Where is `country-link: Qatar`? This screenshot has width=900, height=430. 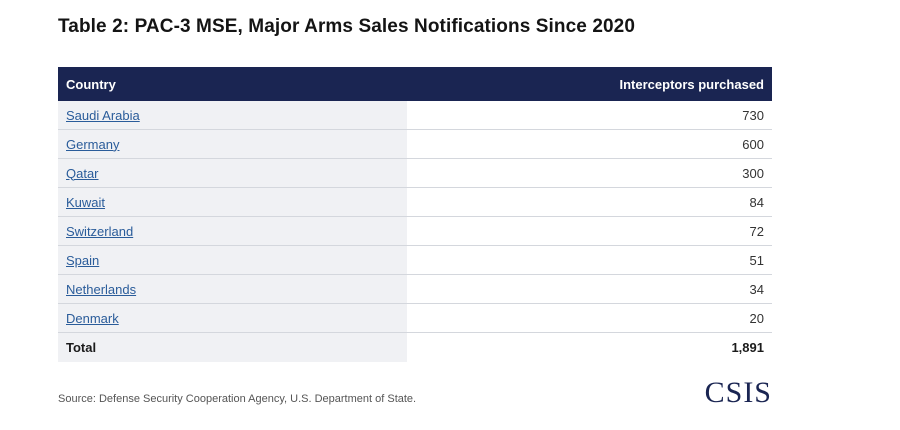
country-link: Qatar is located at coordinates (82, 173).